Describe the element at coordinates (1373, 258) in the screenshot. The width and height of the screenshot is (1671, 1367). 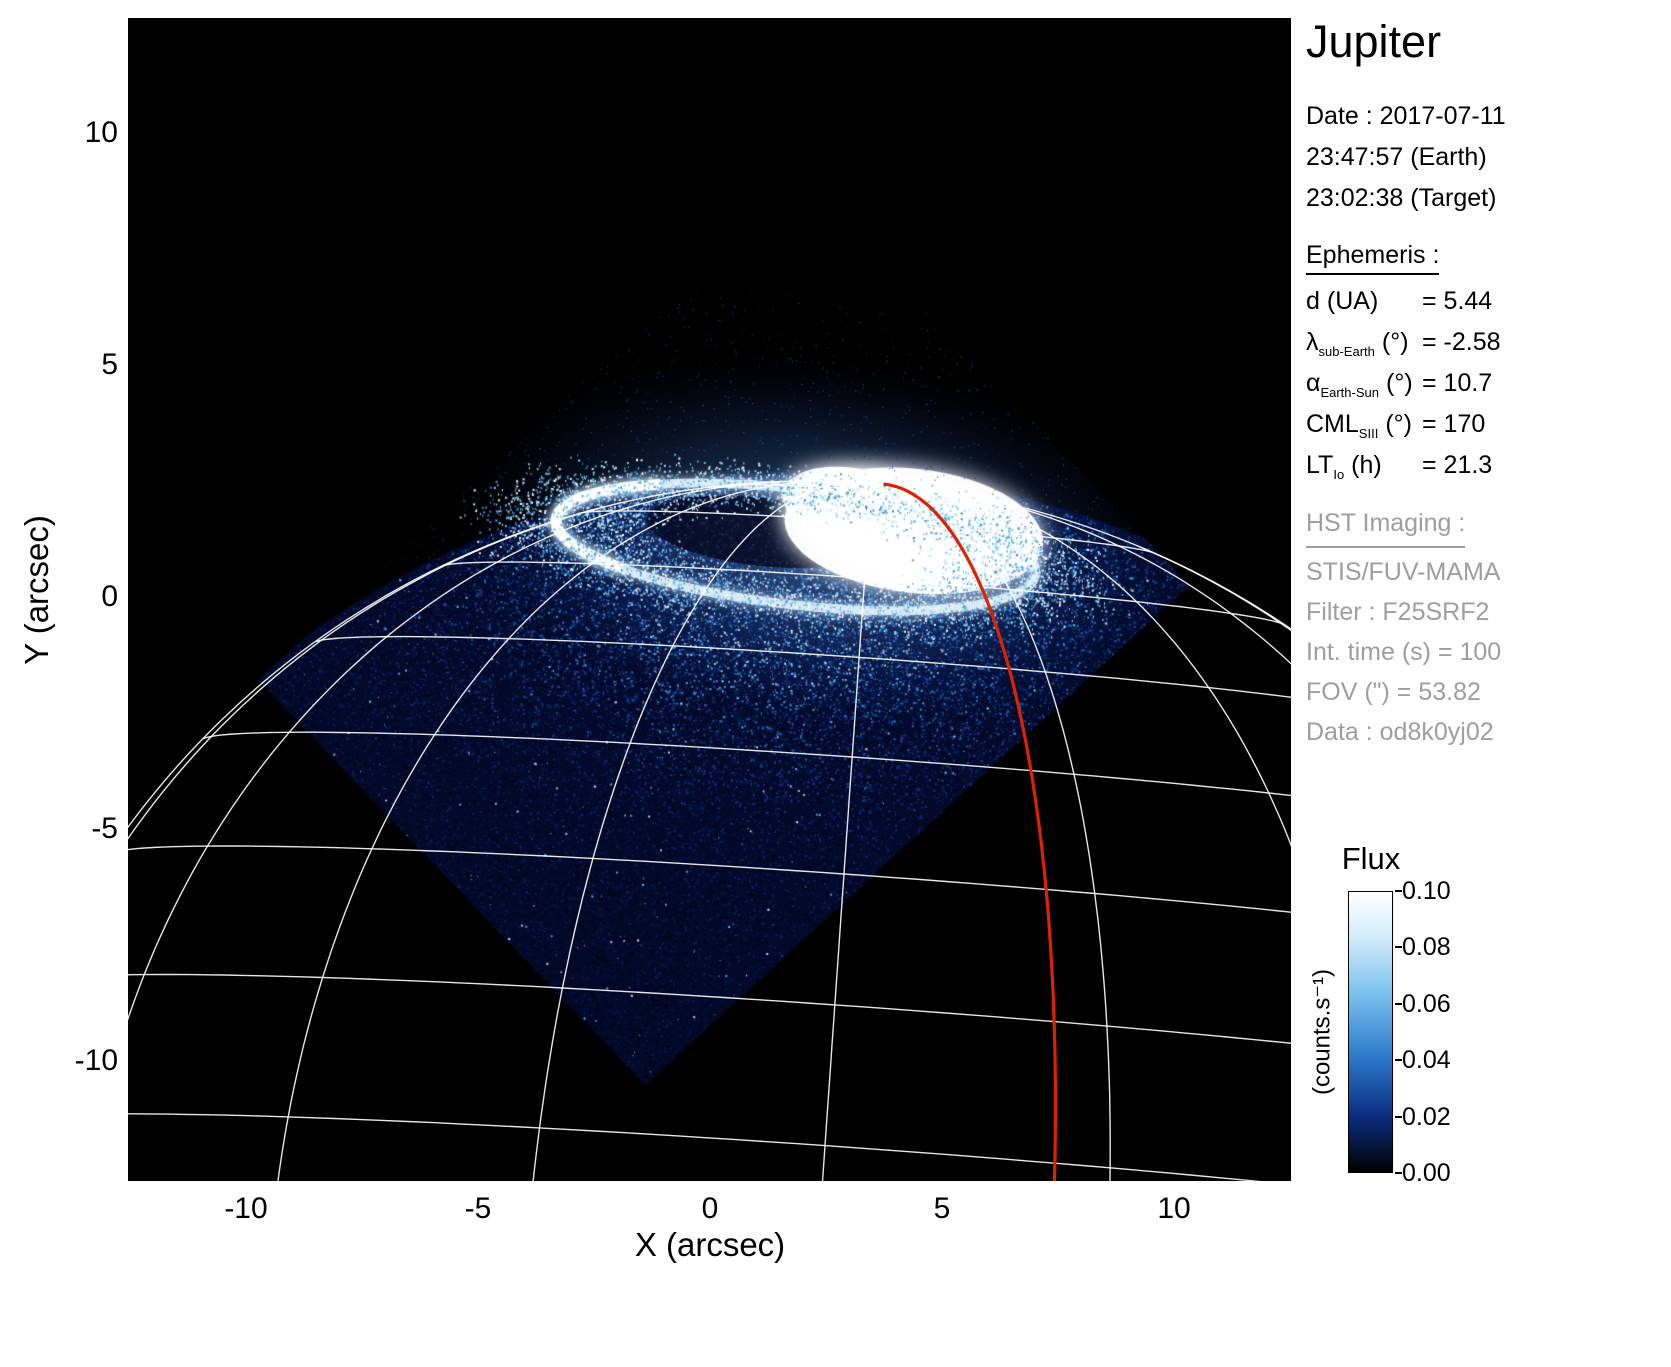
I see `ephemeris-heading: Ephemeris :` at that location.